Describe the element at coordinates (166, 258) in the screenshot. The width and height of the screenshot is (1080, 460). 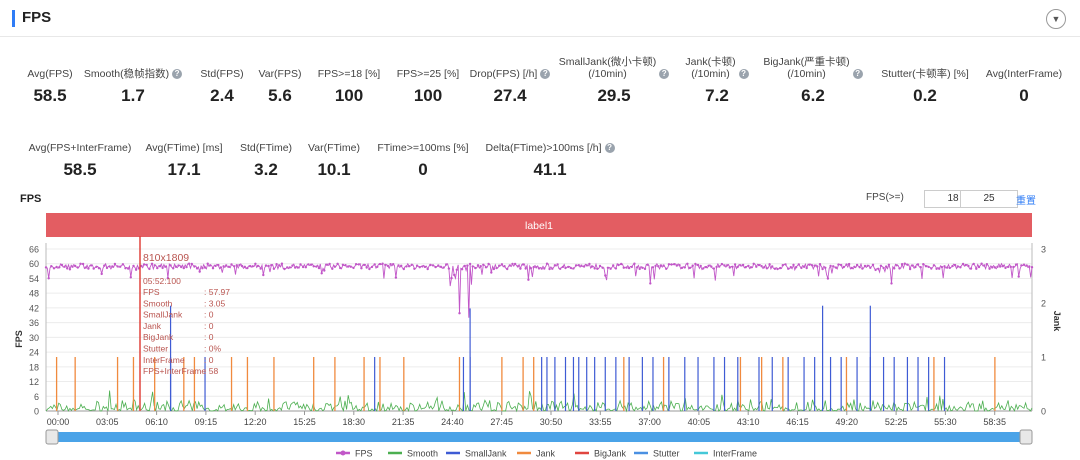
I see `tooltip-header: 810x1809` at that location.